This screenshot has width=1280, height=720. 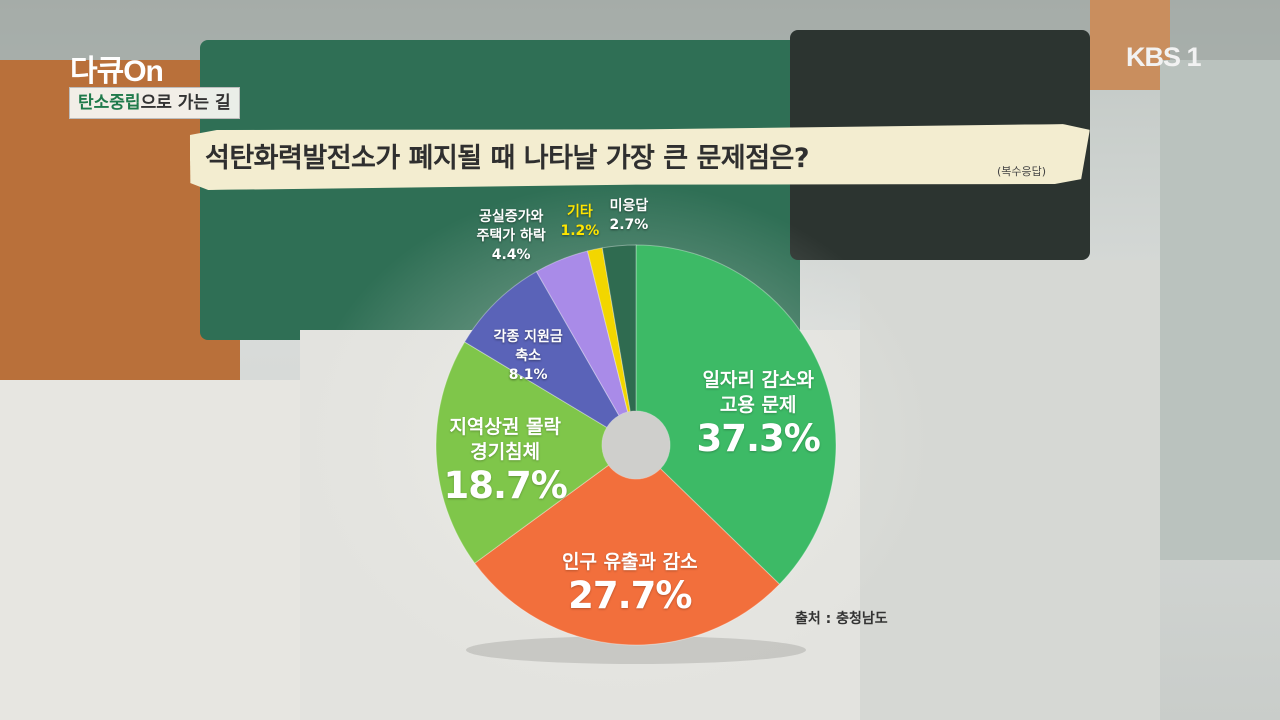 What do you see at coordinates (636, 445) in the screenshot?
I see `donut-hole` at bounding box center [636, 445].